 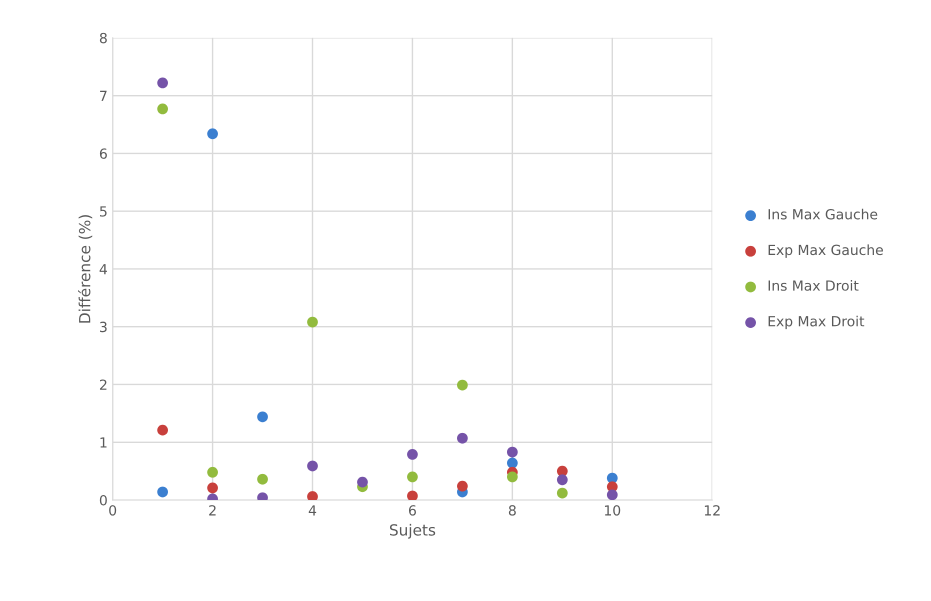 I want to click on x-tick-label: 0, so click(x=112, y=510).